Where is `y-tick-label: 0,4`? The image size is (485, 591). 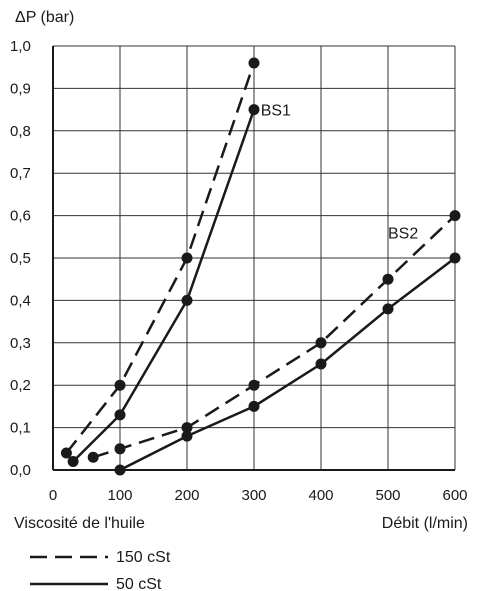 y-tick-label: 0,4 is located at coordinates (20, 300).